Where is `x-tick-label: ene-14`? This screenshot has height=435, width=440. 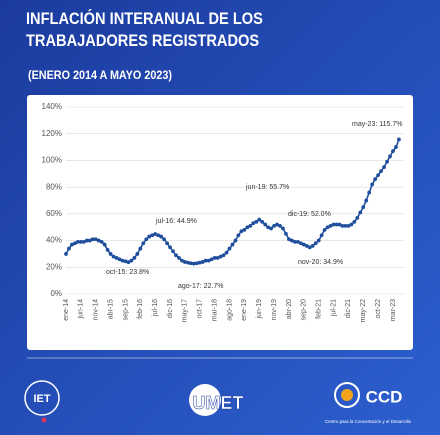 x-tick-label: ene-14 is located at coordinates (66, 310).